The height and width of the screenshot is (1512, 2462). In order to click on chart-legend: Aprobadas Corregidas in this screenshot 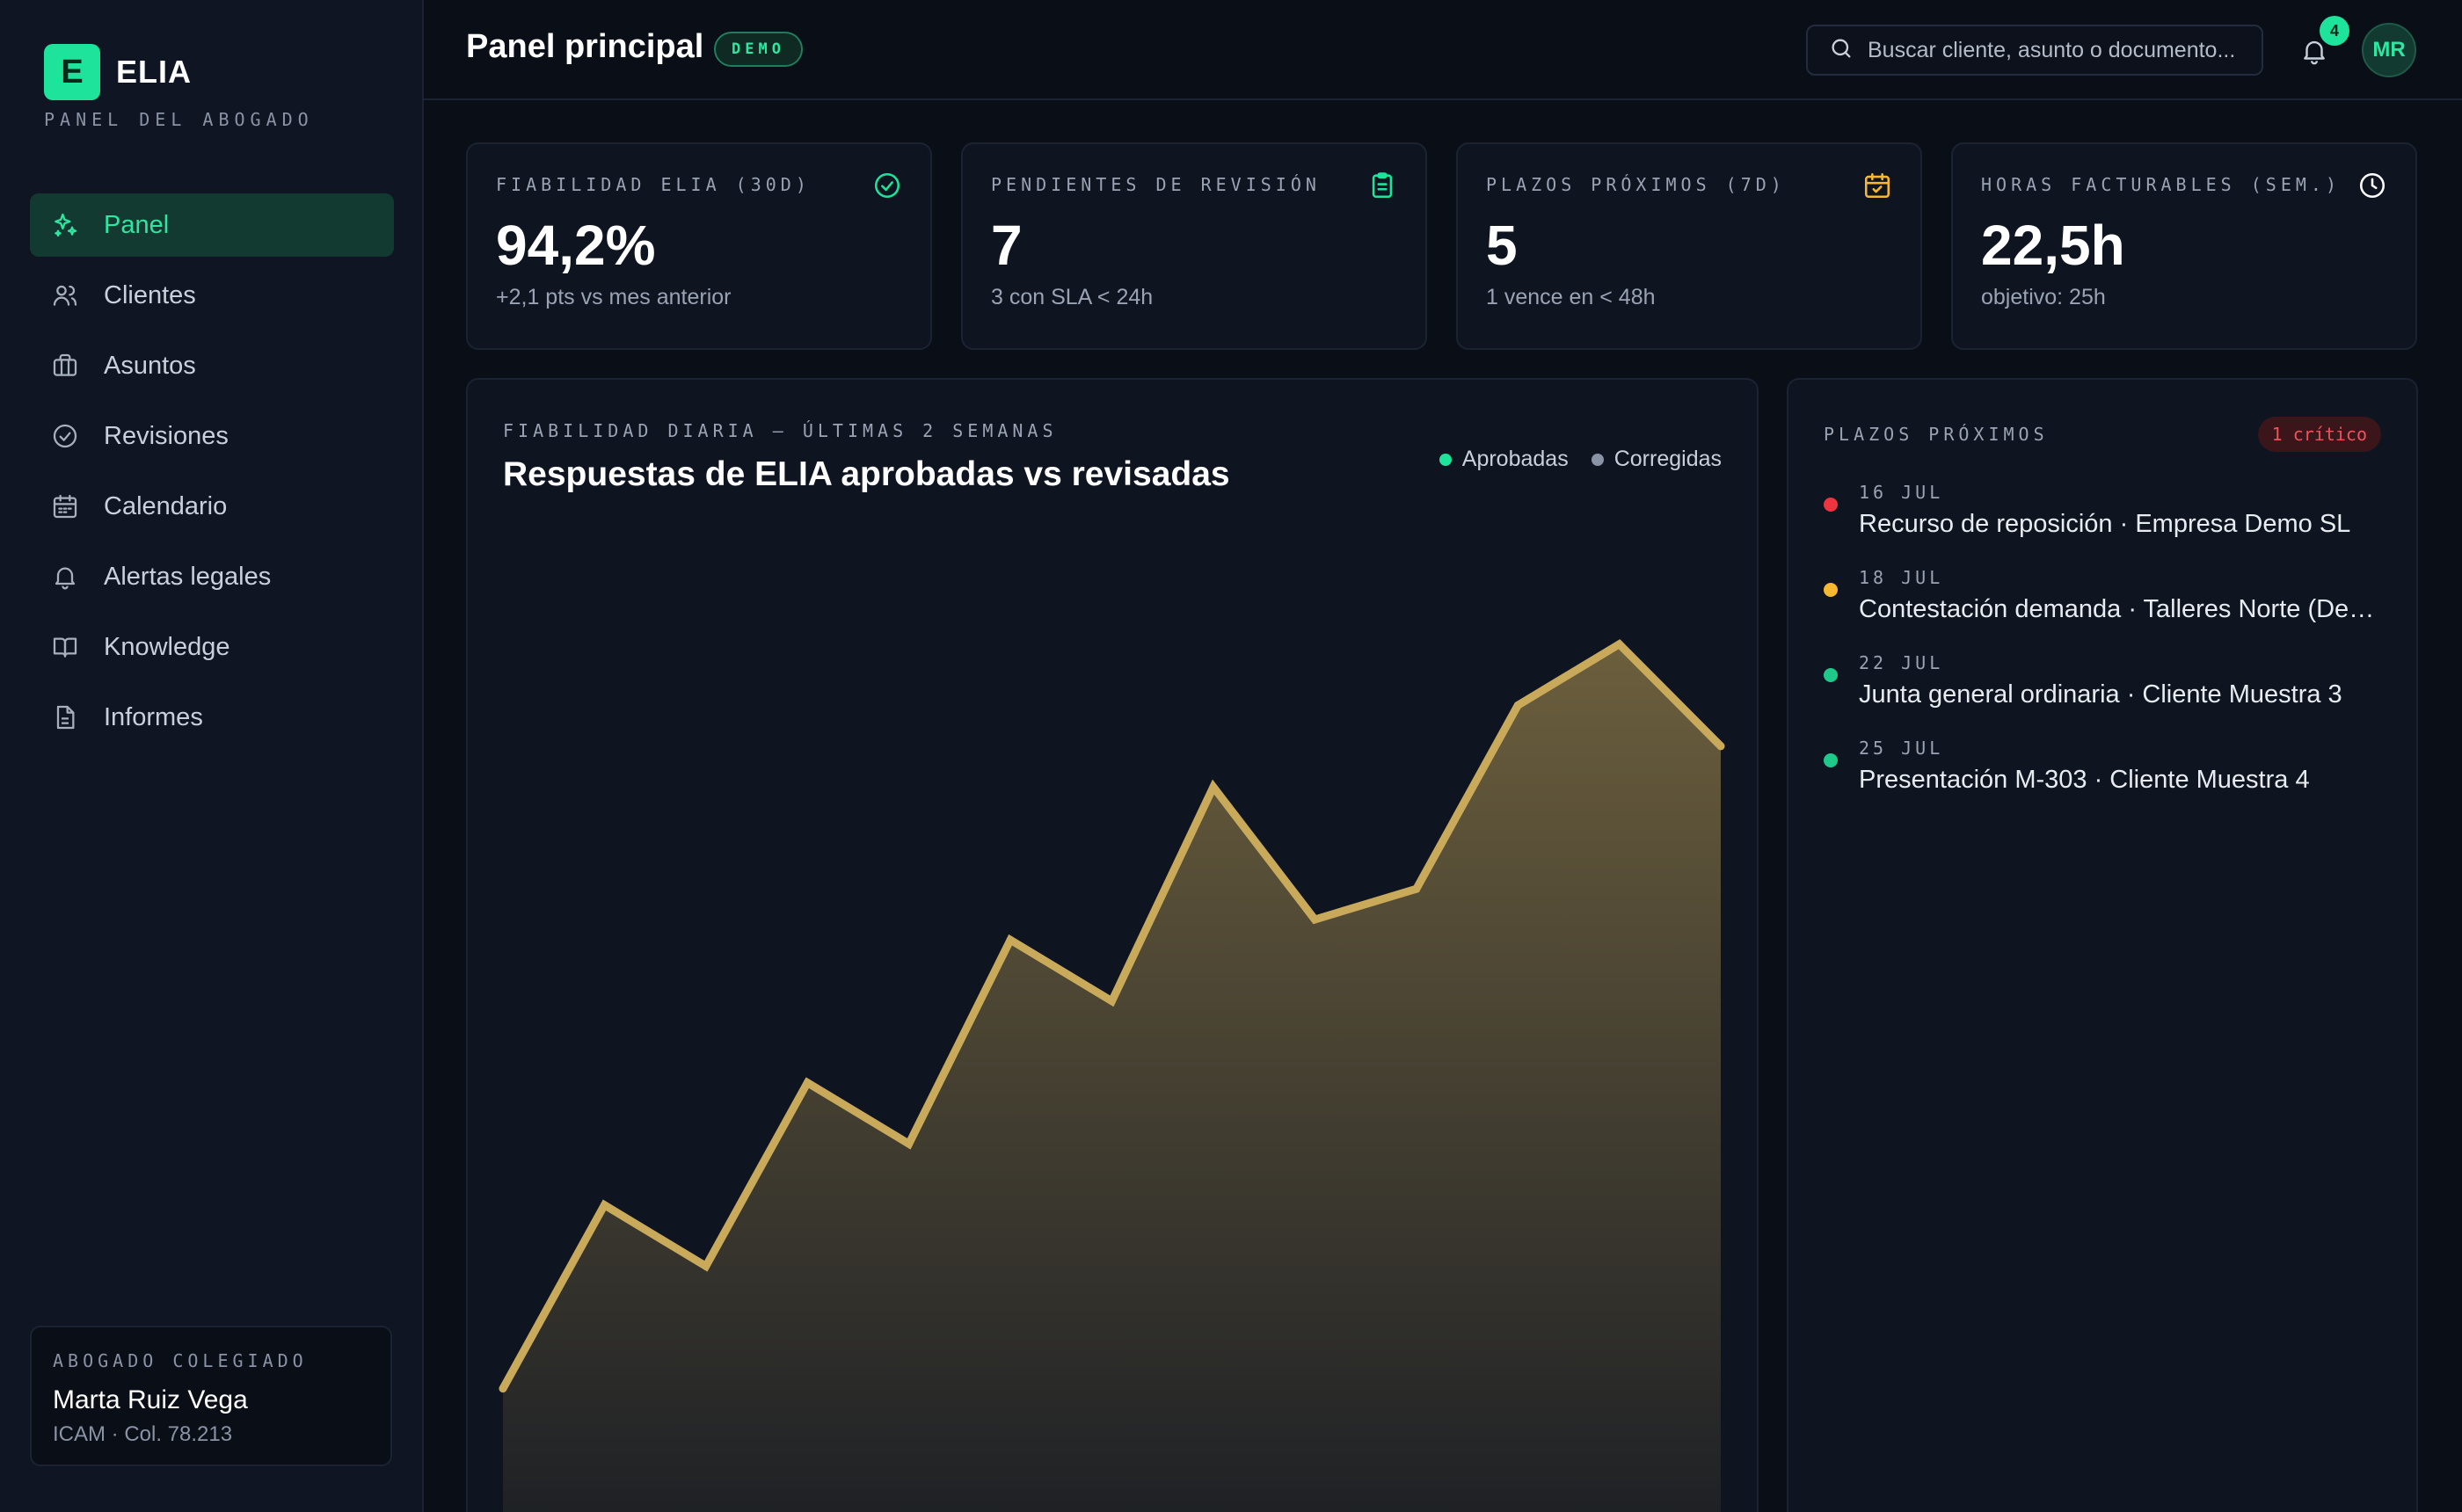, I will do `click(1569, 460)`.